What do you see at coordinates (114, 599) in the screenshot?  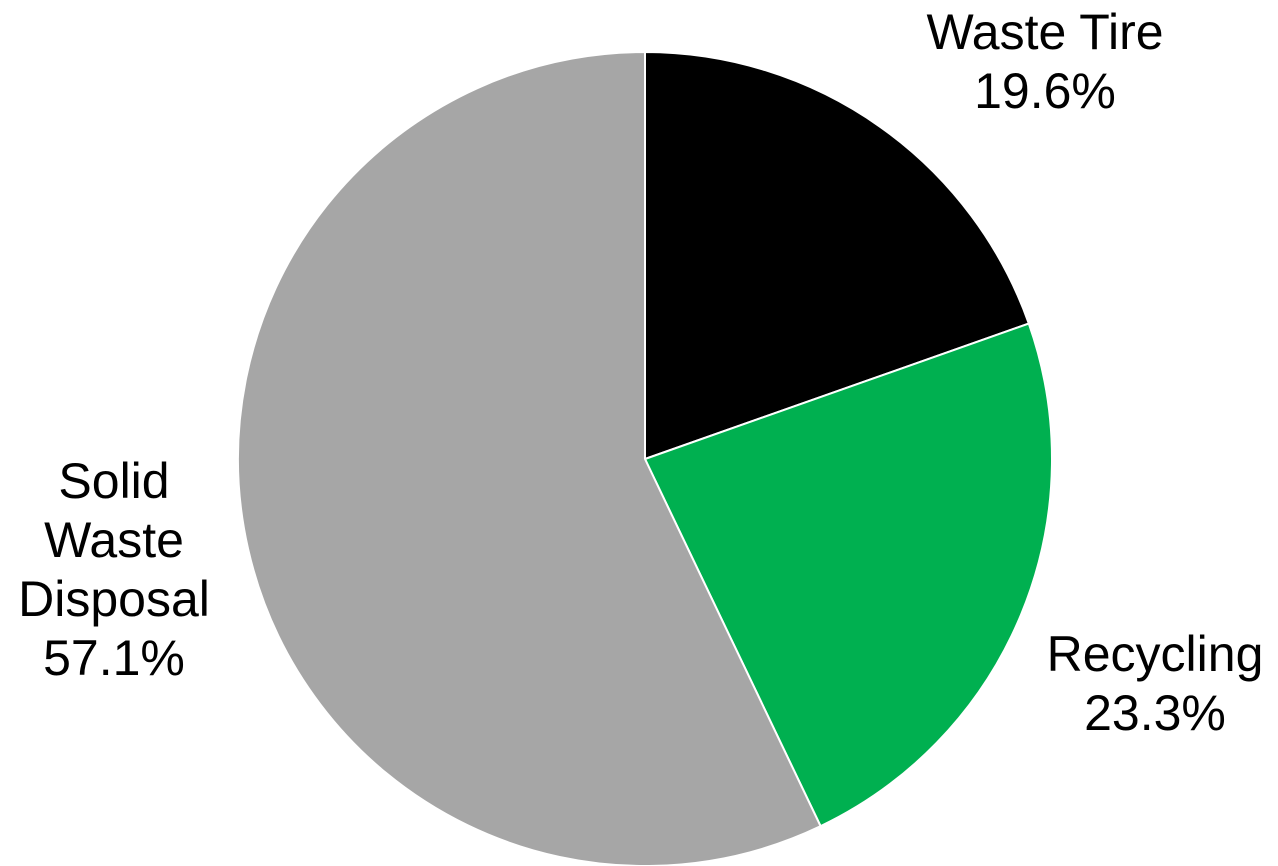 I see `slice-label-line: Disposal` at bounding box center [114, 599].